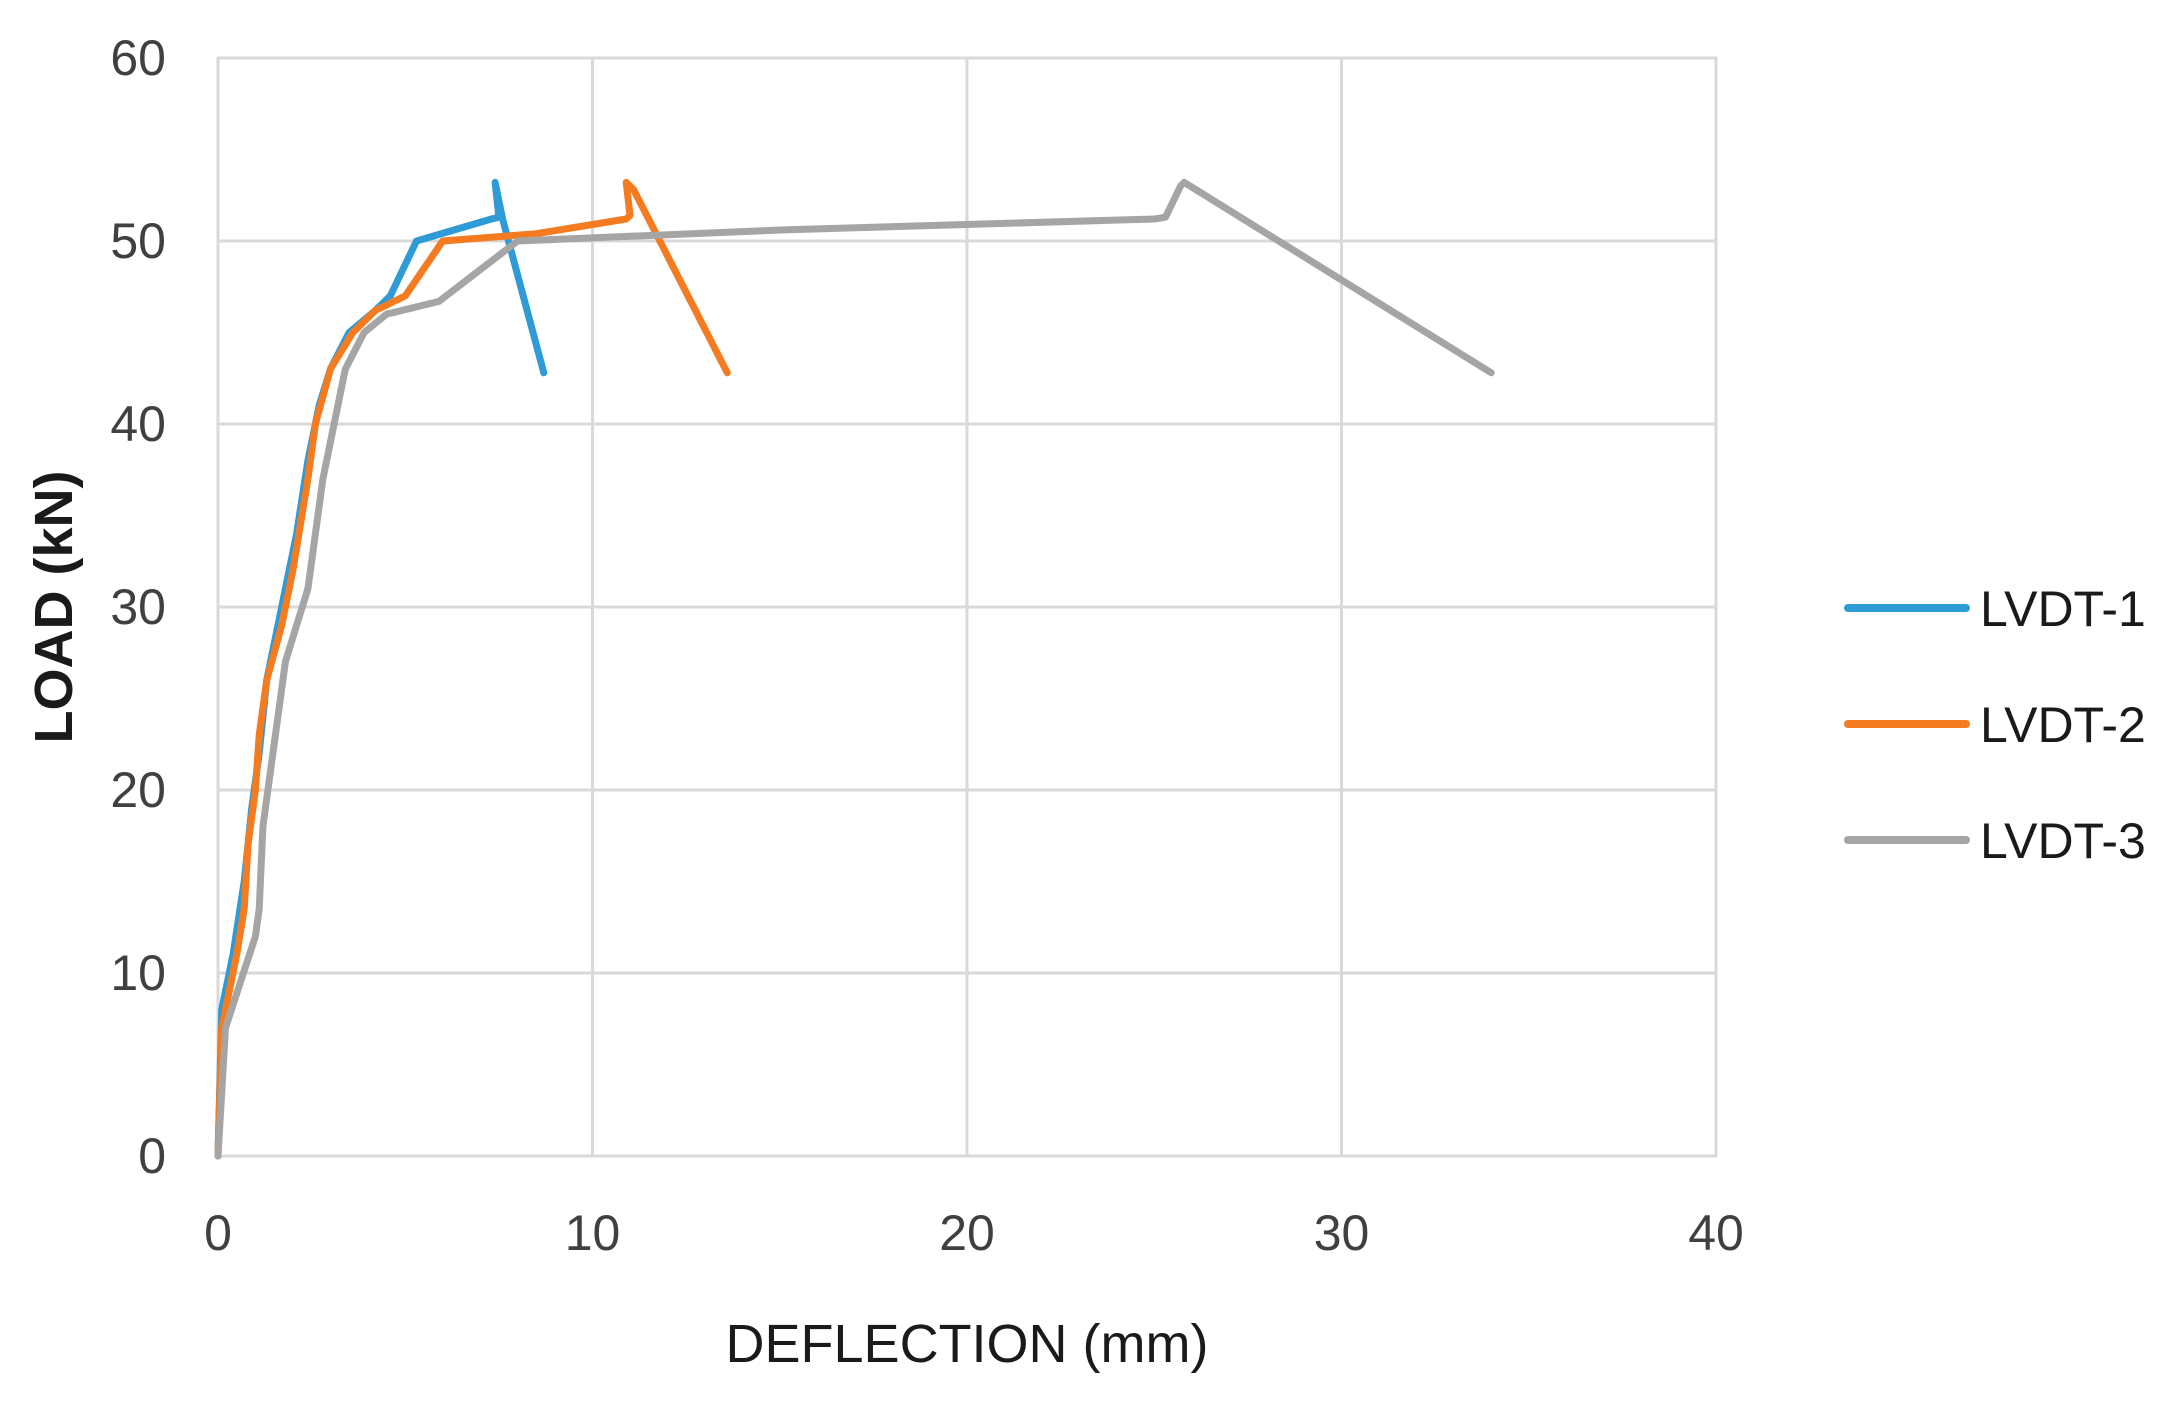 The width and height of the screenshot is (2168, 1406). What do you see at coordinates (152, 1156) in the screenshot?
I see `y-tick-label: 0` at bounding box center [152, 1156].